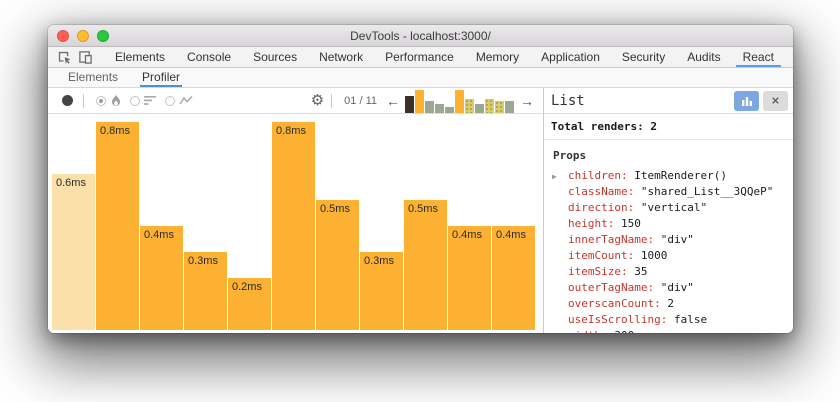 The height and width of the screenshot is (402, 840). I want to click on prop-row-outerTagName: outerTagName: "div", so click(668, 288).